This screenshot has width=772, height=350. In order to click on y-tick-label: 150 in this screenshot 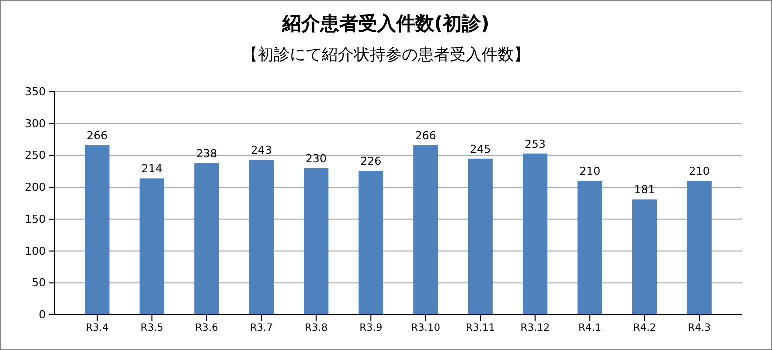, I will do `click(35, 219)`.